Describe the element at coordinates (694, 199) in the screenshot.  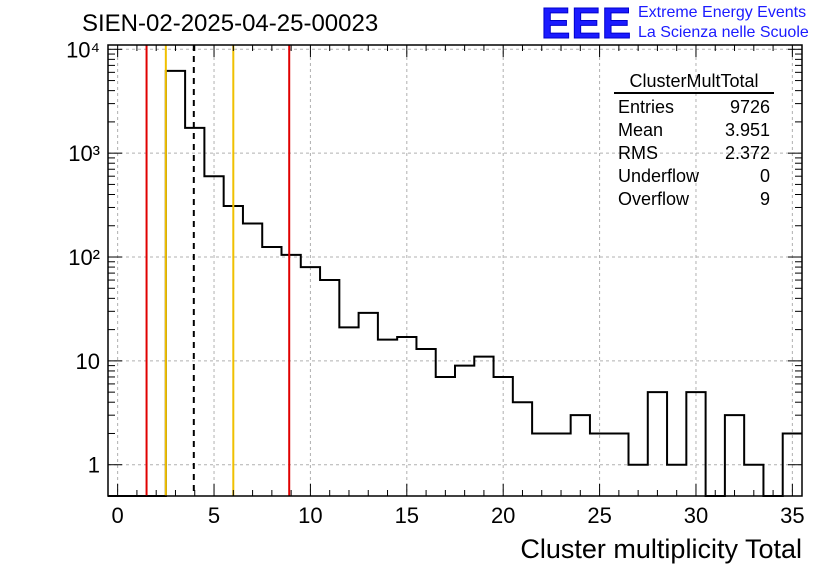
I see `stats-row-overflow: Overflow 9` at that location.